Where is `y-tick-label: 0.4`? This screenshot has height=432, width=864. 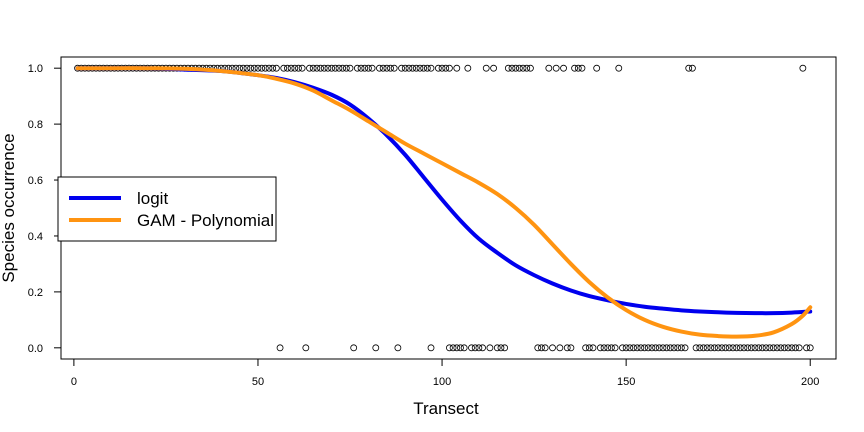
y-tick-label: 0.4 is located at coordinates (35, 237).